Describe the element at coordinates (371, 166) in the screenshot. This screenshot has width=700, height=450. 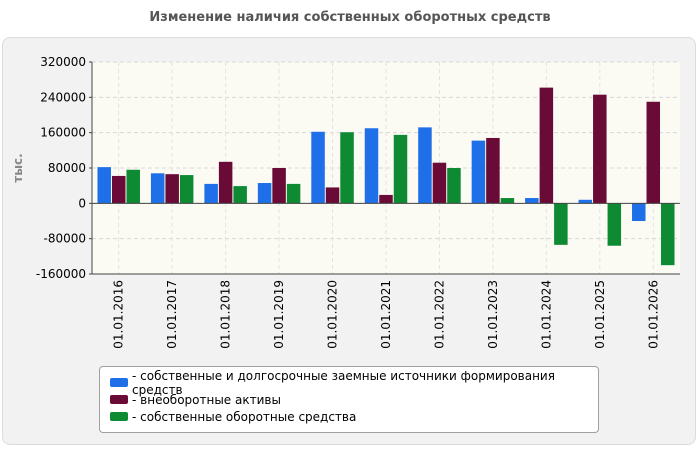
I see `bar-series-1-01.01.2021` at that location.